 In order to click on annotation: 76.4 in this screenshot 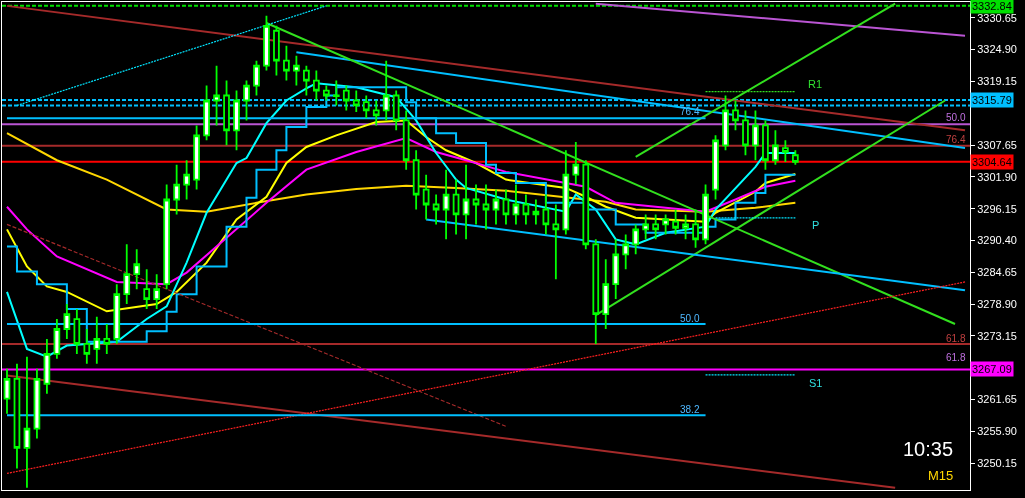, I will do `click(690, 111)`.